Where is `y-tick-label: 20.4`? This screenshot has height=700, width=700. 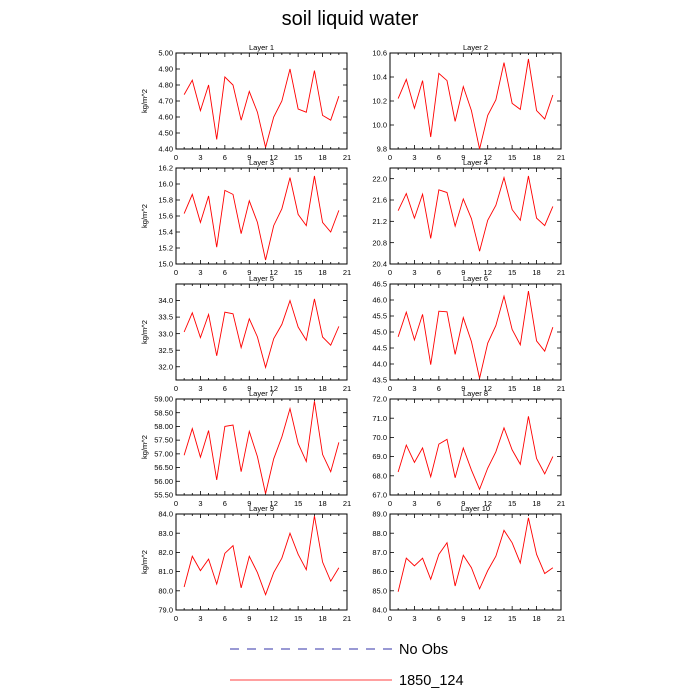
y-tick-label: 20.4 is located at coordinates (379, 264).